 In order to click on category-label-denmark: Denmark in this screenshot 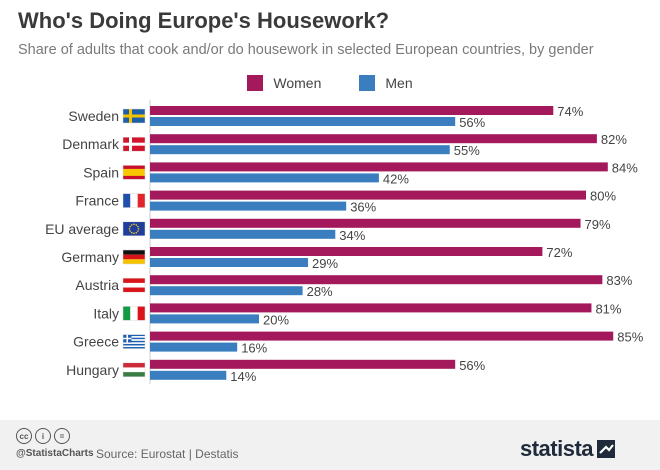, I will do `click(91, 144)`.